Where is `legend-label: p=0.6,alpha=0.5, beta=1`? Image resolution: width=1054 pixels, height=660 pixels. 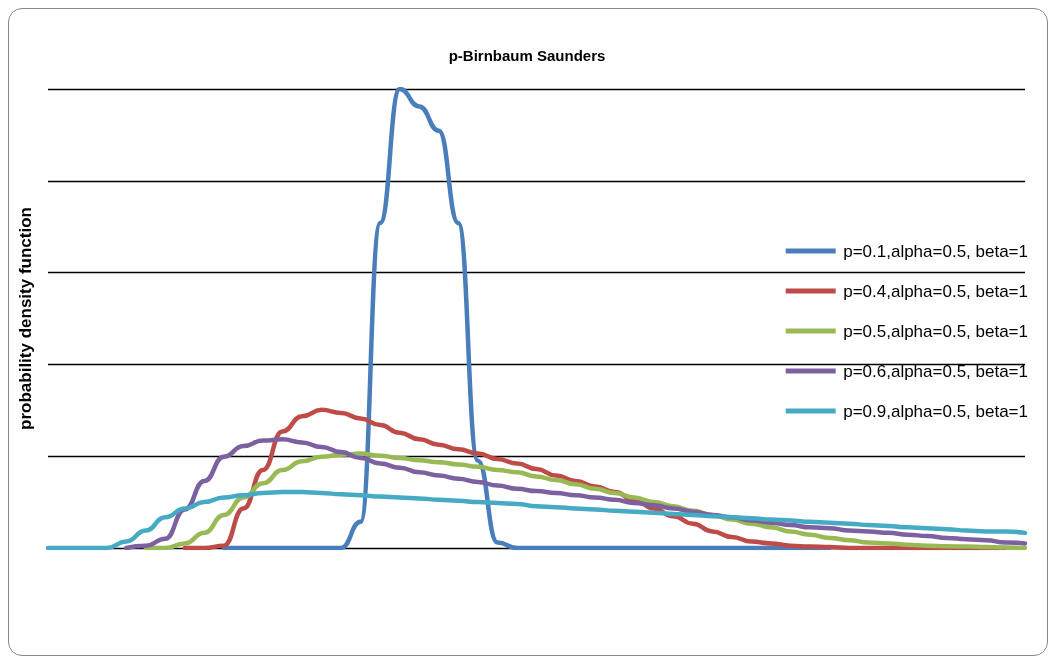
legend-label: p=0.6,alpha=0.5, beta=1 is located at coordinates (935, 371).